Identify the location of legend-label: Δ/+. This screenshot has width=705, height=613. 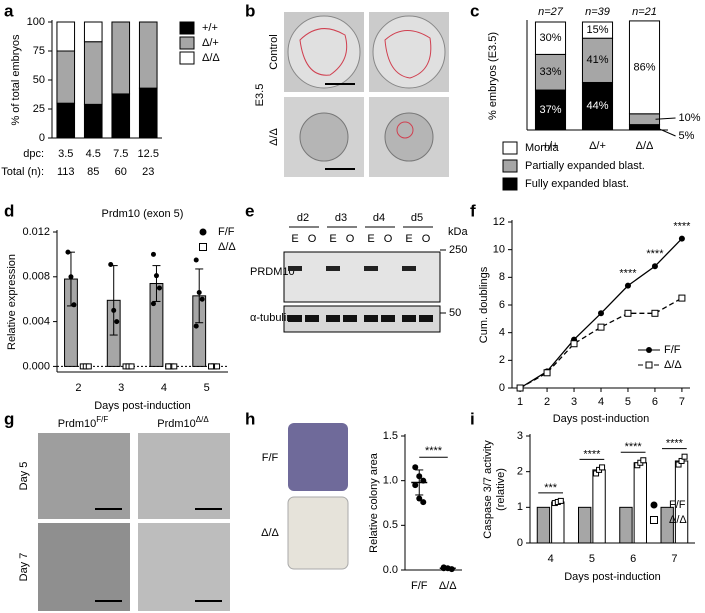
(210, 43).